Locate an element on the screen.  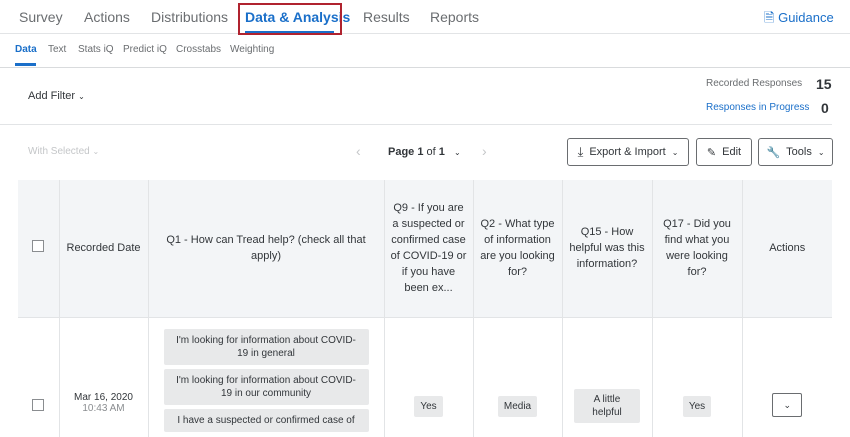
page-of: of is located at coordinates (431, 152).